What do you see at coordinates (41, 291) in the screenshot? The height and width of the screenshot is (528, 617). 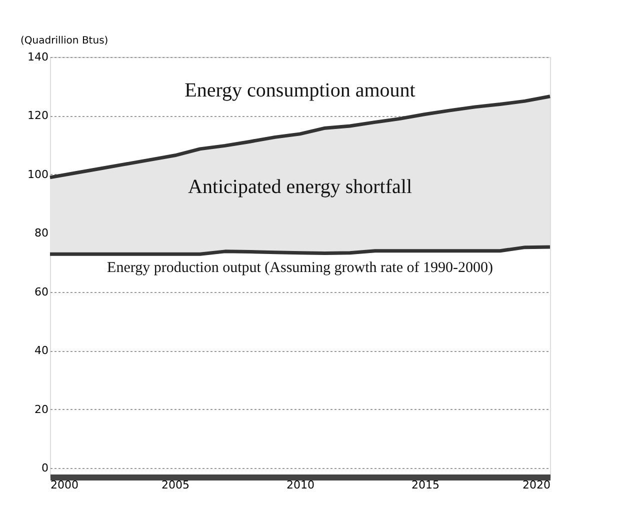 I see `y-tick-label: 60` at bounding box center [41, 291].